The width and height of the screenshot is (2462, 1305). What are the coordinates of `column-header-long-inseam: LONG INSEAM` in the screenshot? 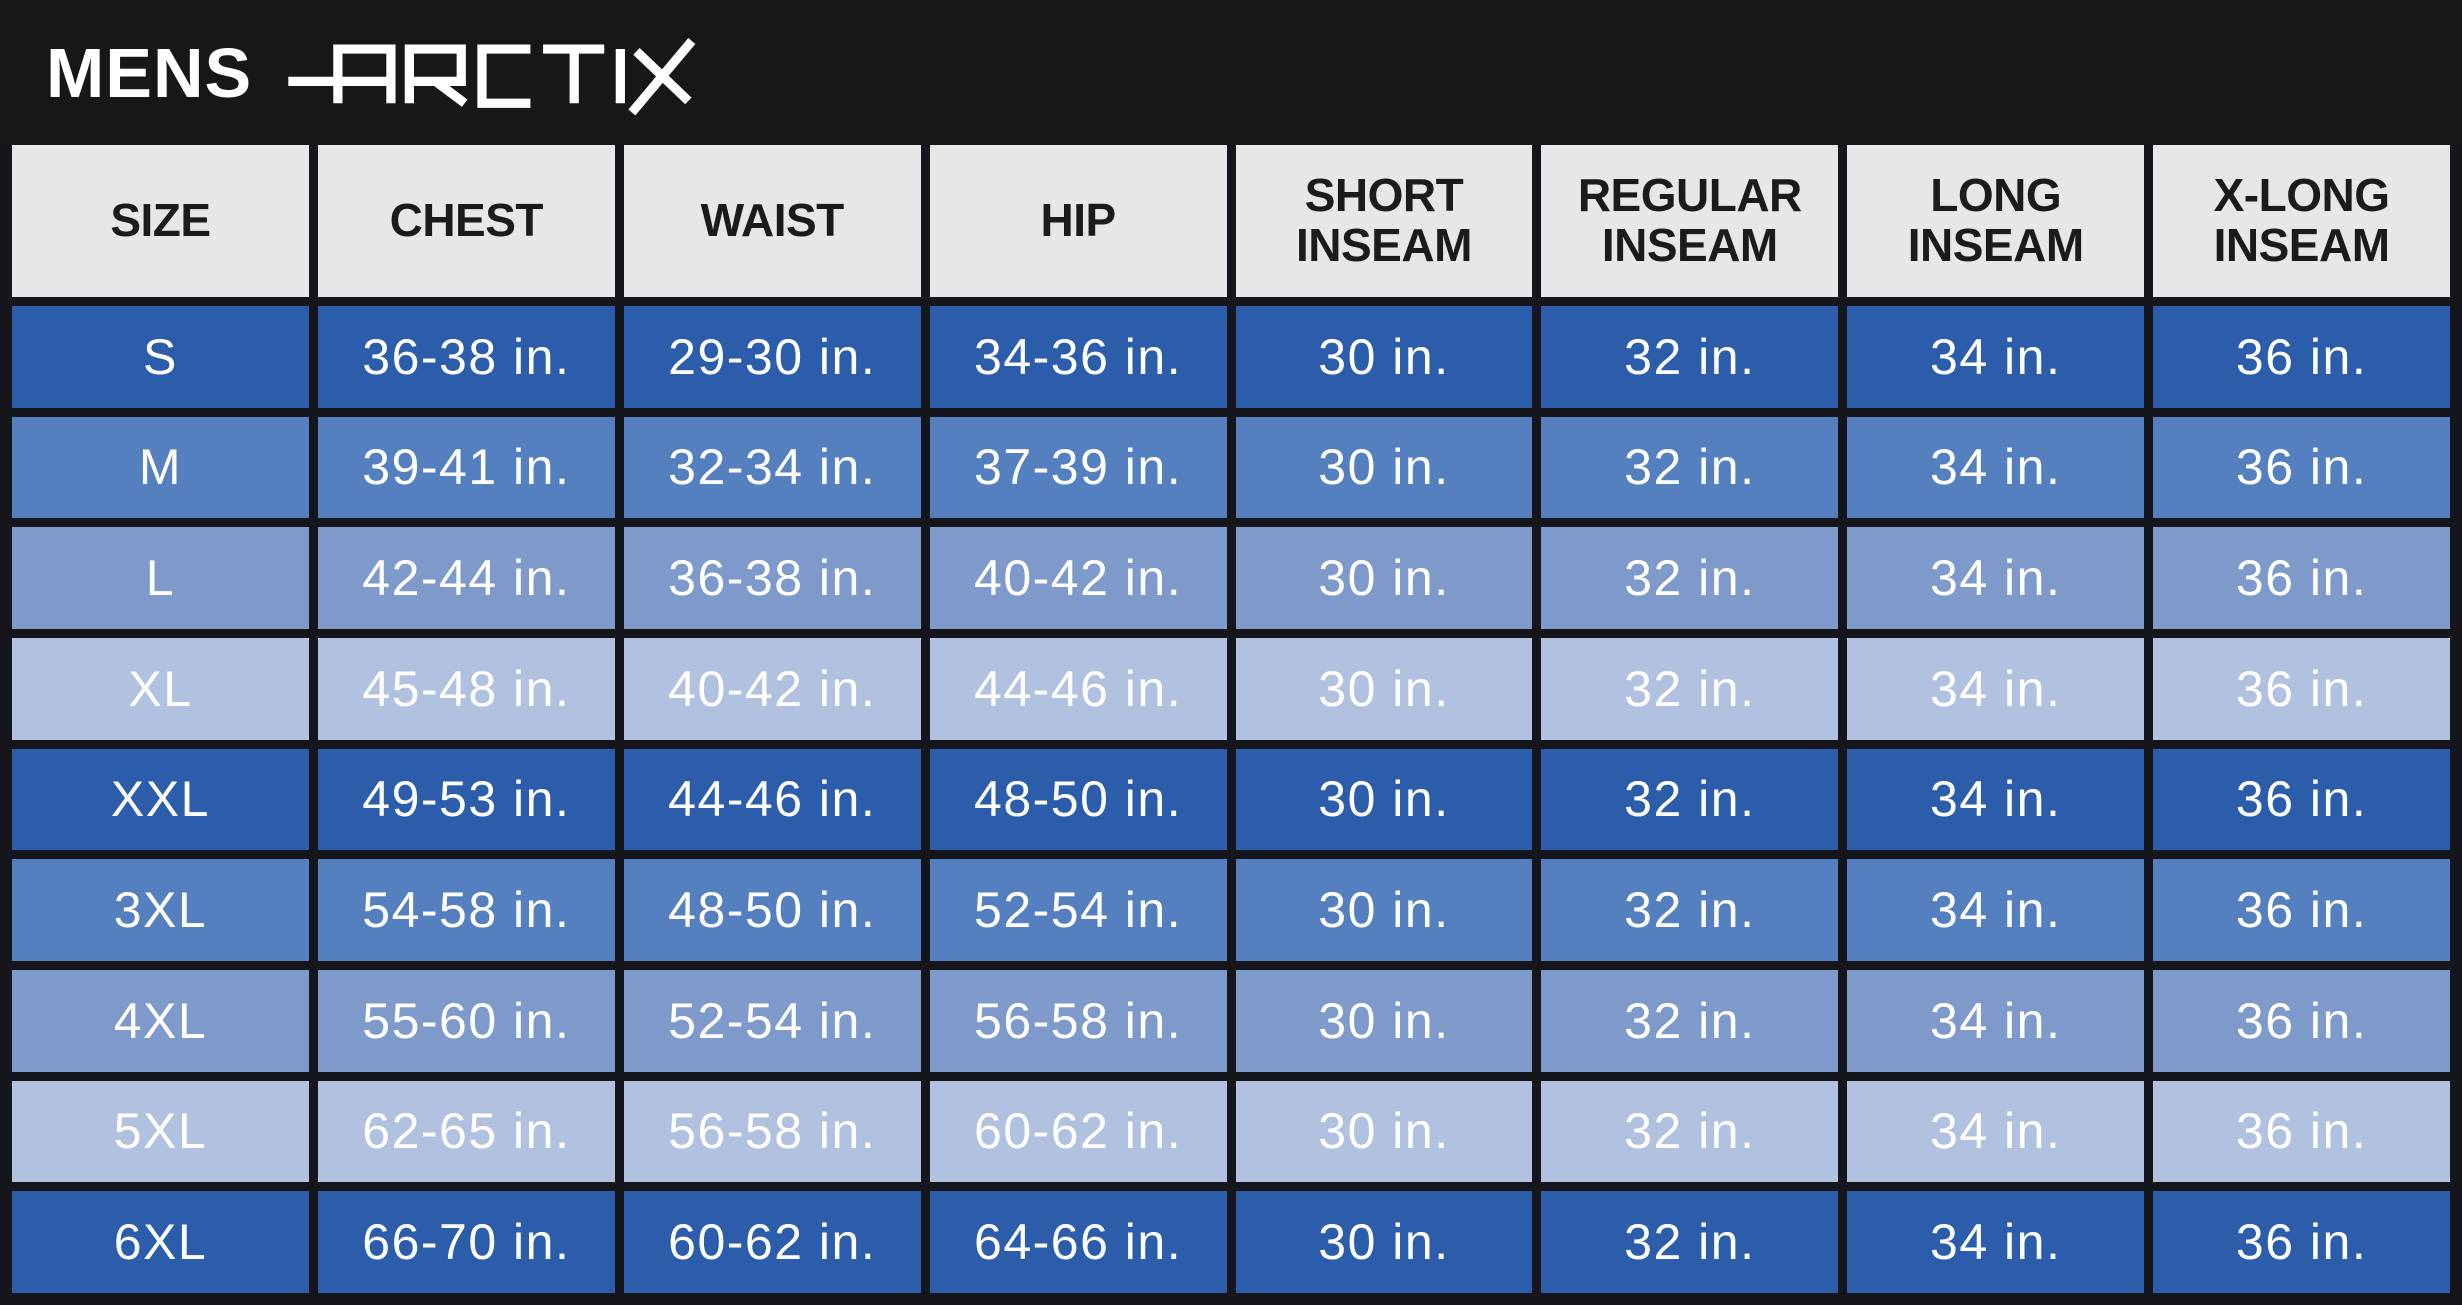 It's located at (1996, 221).